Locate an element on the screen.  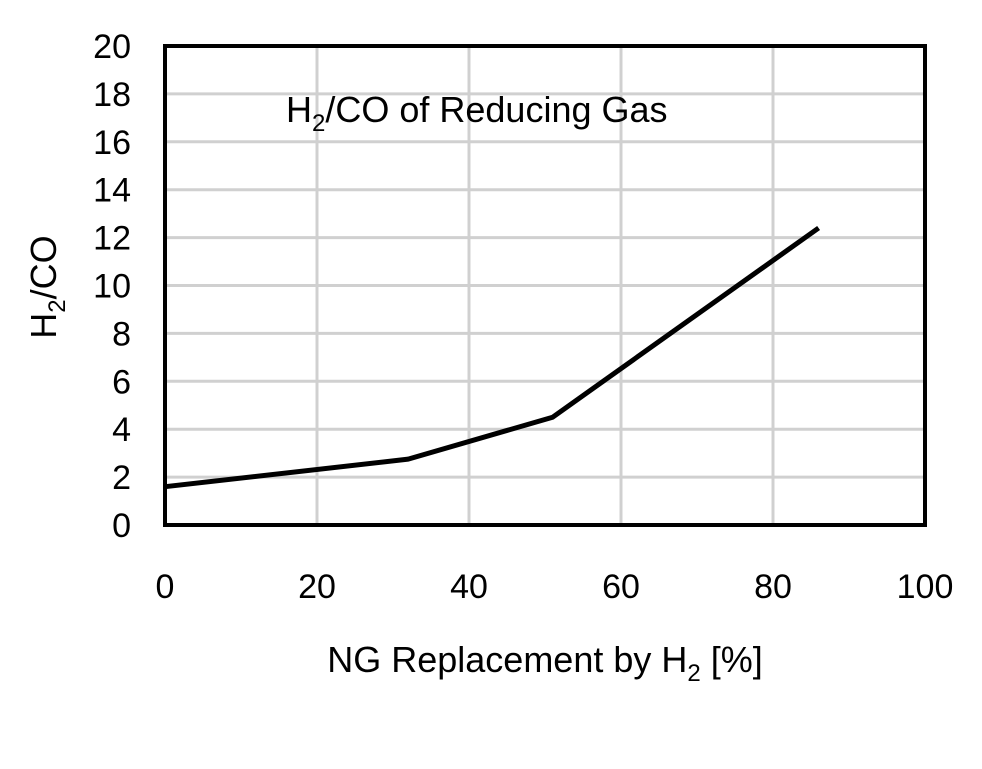
x-tick-label: 0 is located at coordinates (165, 587).